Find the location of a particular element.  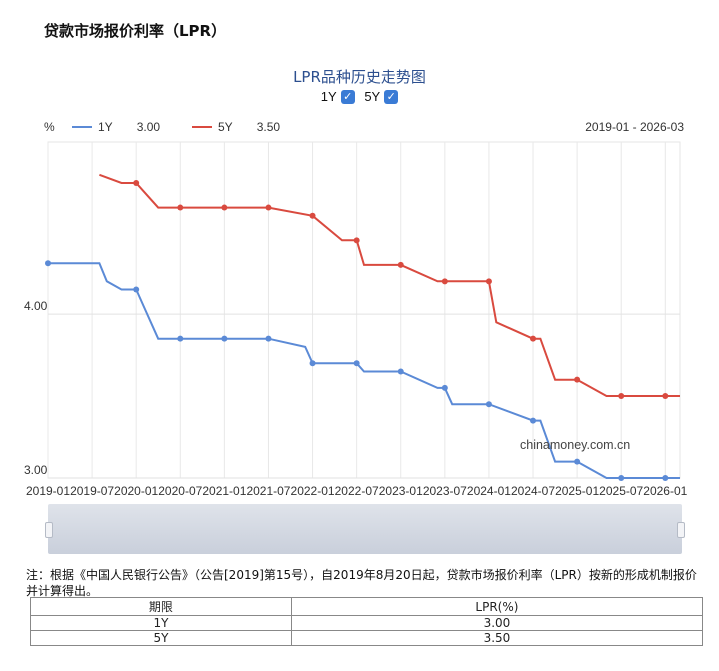

legend-item-1y: 1Y 3.00 is located at coordinates (116, 127).